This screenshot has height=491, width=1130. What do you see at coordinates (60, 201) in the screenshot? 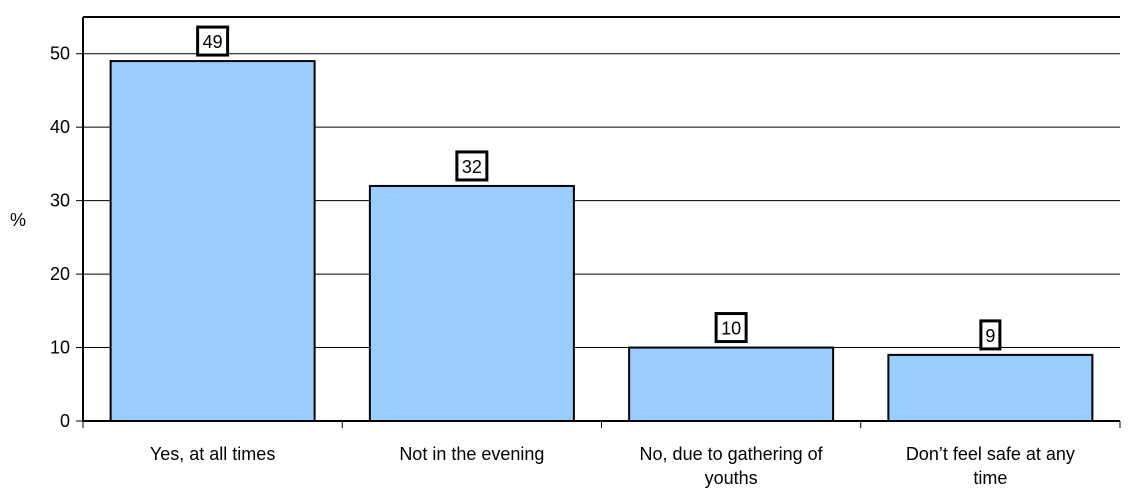
I see `y-tick-label: 30` at bounding box center [60, 201].